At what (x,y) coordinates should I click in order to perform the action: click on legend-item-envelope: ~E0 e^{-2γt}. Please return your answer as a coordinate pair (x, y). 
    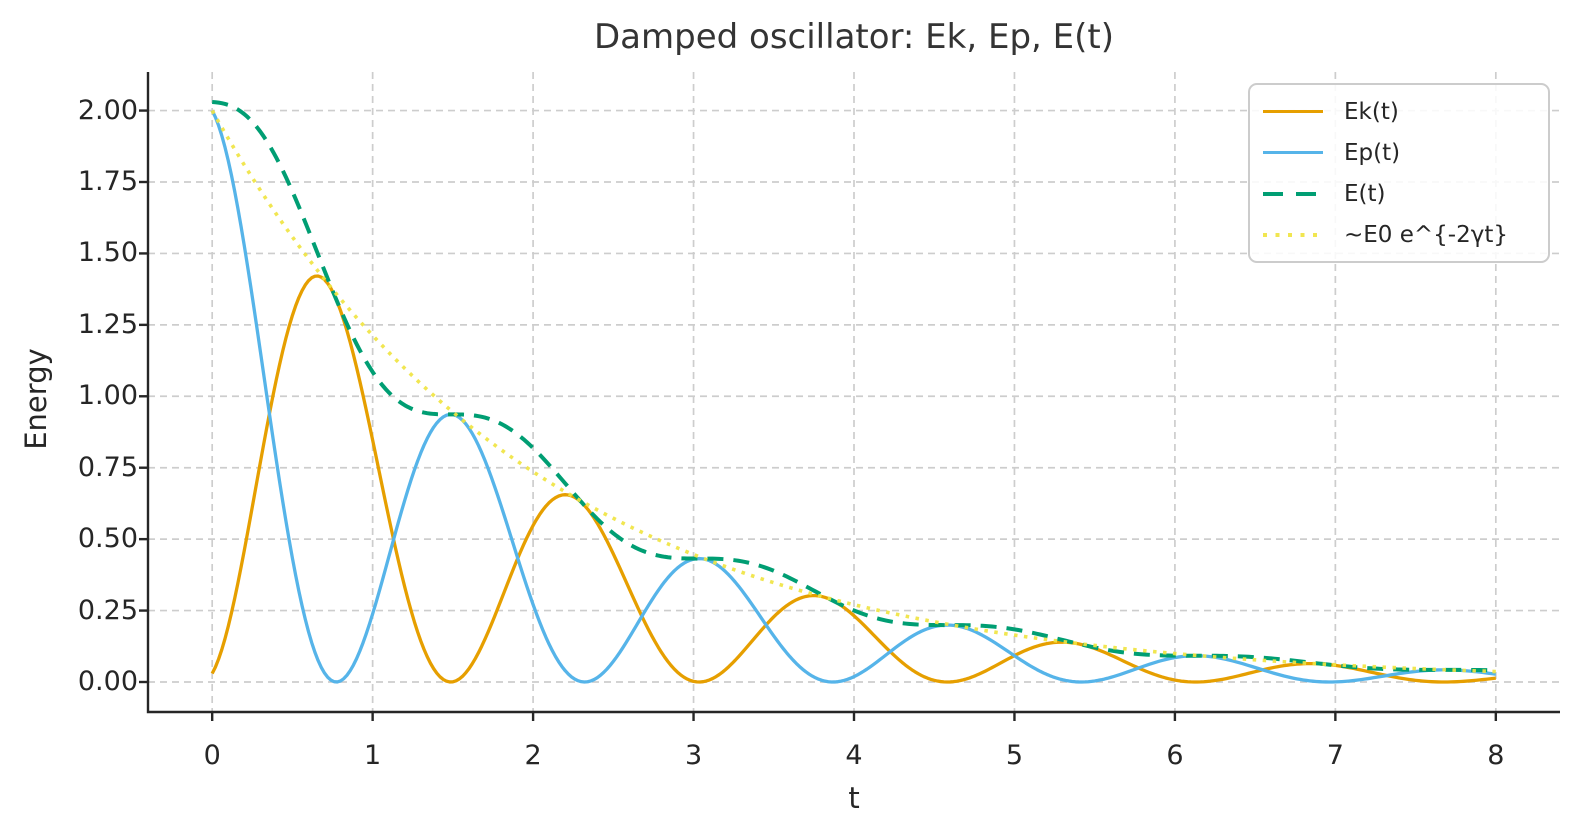
    Looking at the image, I should click on (1402, 235).